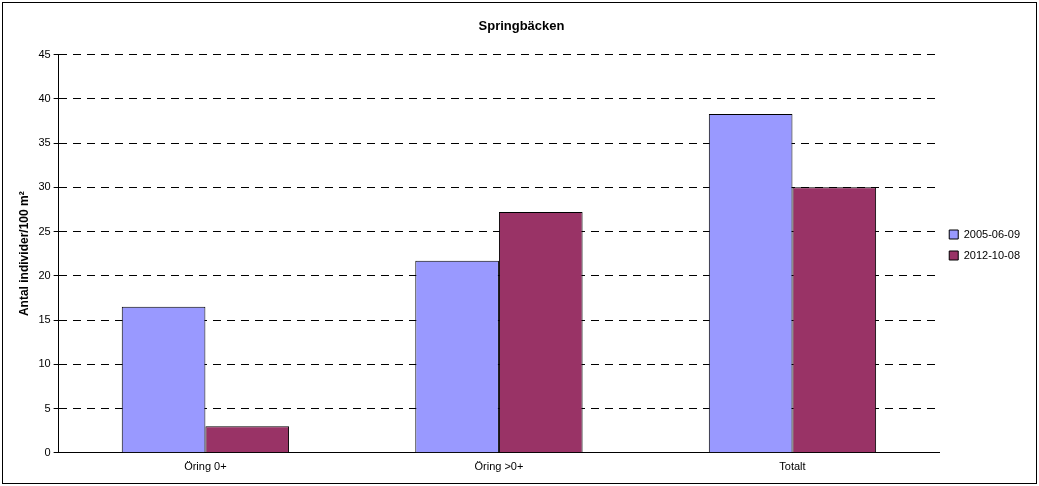  Describe the element at coordinates (792, 466) in the screenshot. I see `x-tick-label: Totalt` at that location.